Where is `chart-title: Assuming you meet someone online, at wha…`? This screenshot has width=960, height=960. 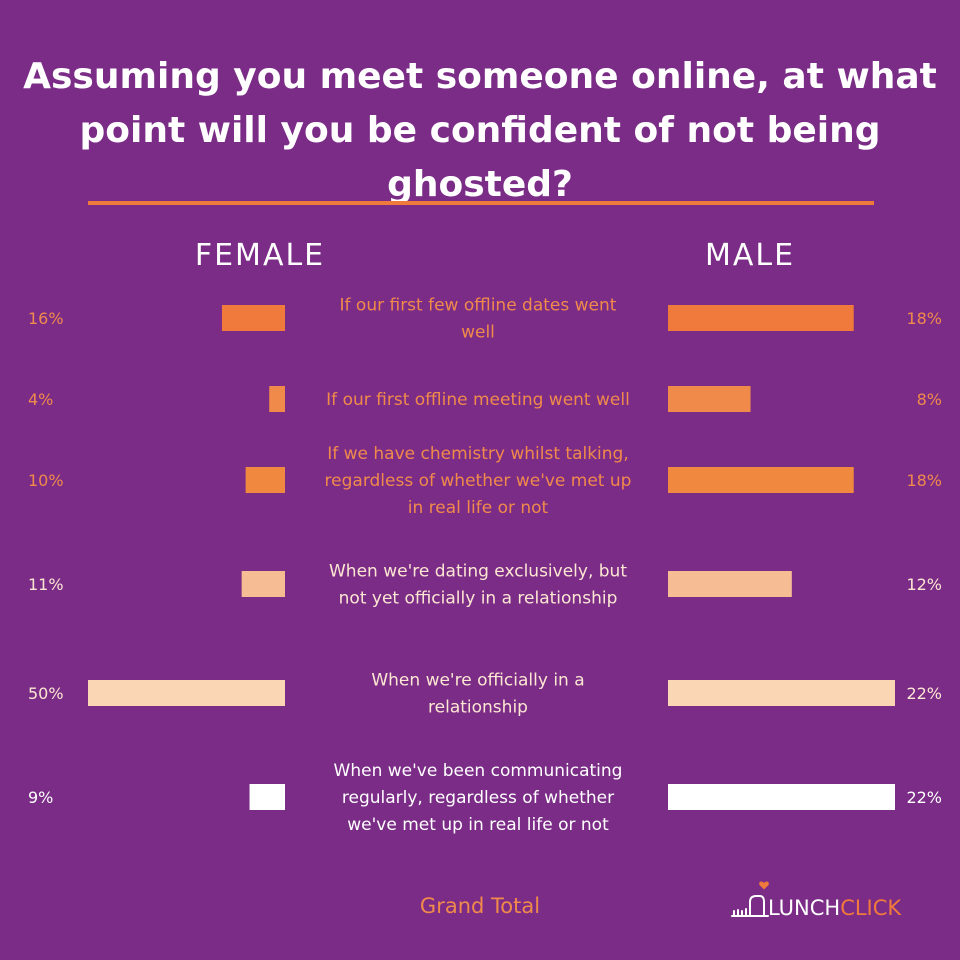 chart-title: Assuming you meet someone online, at wha… is located at coordinates (480, 130).